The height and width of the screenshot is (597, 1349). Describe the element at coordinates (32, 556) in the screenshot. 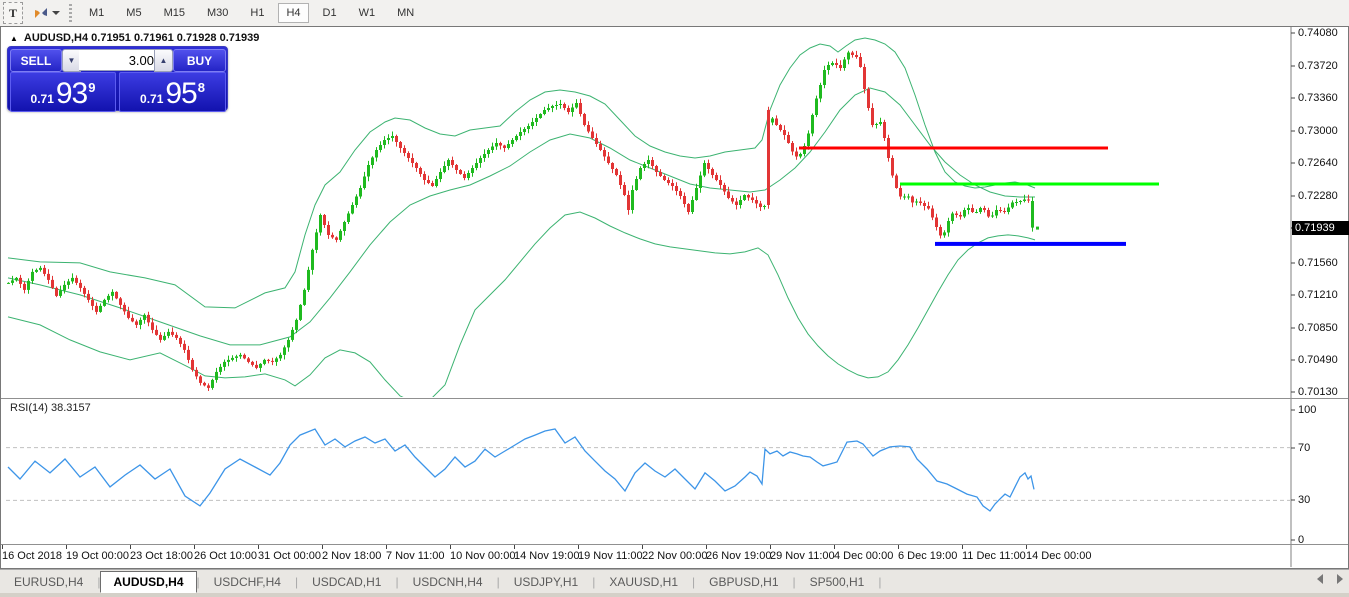

I see `time-axis-label: 16 Oct 2018` at that location.